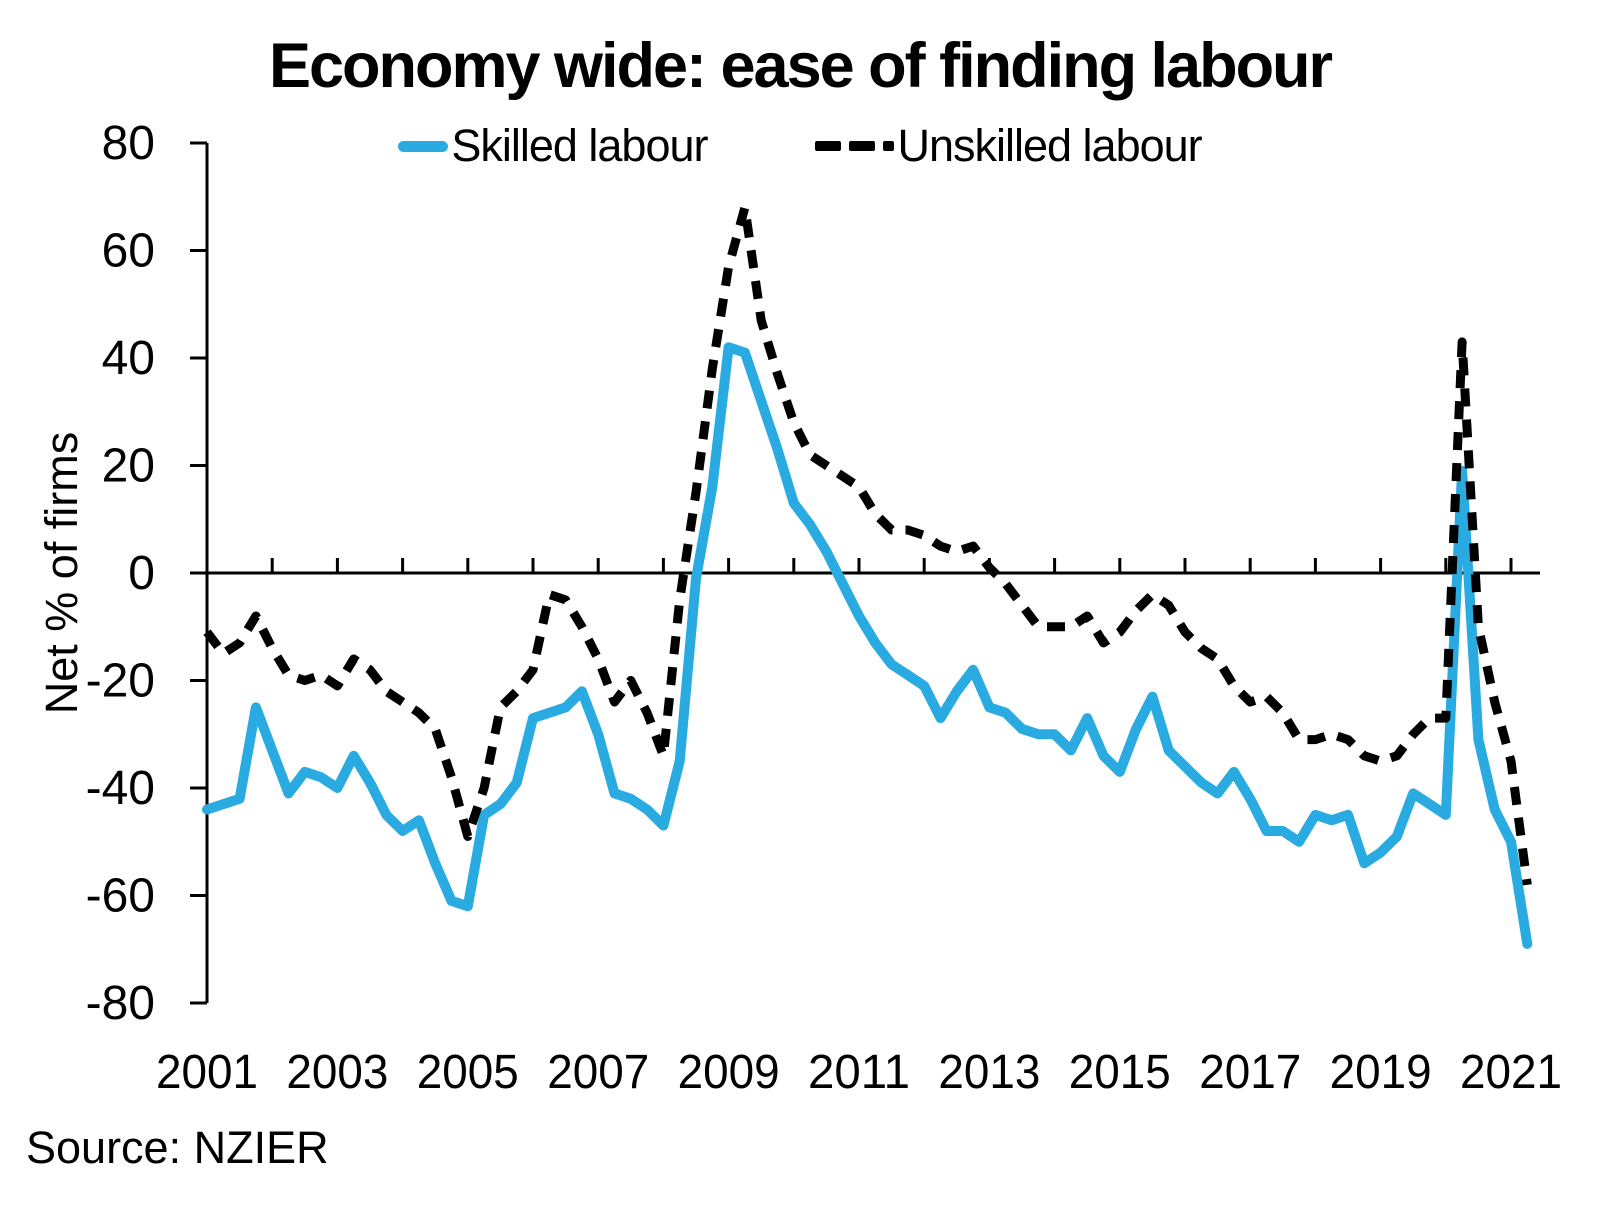  What do you see at coordinates (598, 1072) in the screenshot?
I see `x-axis-tick-label: 2007` at bounding box center [598, 1072].